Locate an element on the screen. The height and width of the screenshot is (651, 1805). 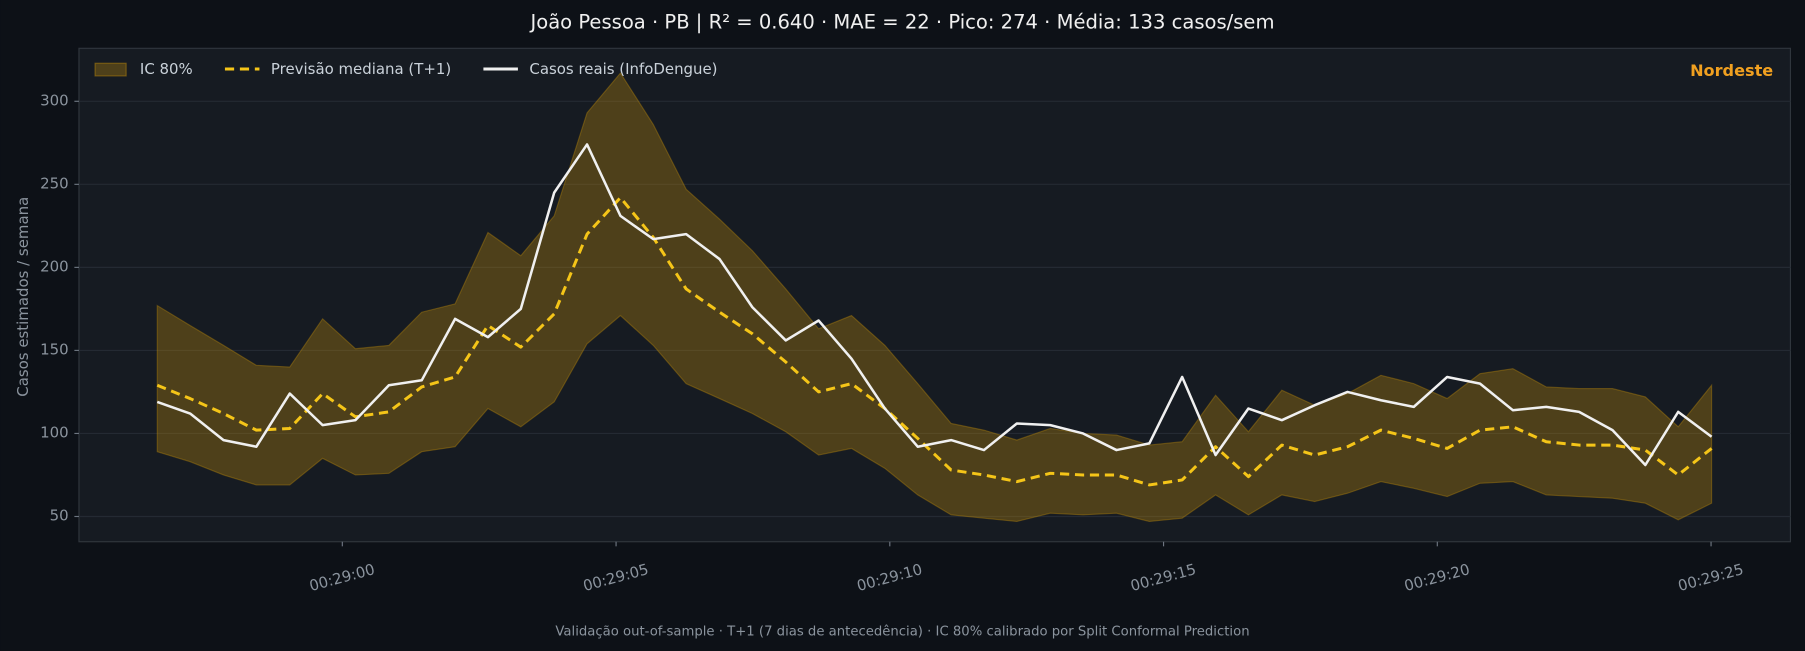
y-tick-label: 50 is located at coordinates (59, 515).